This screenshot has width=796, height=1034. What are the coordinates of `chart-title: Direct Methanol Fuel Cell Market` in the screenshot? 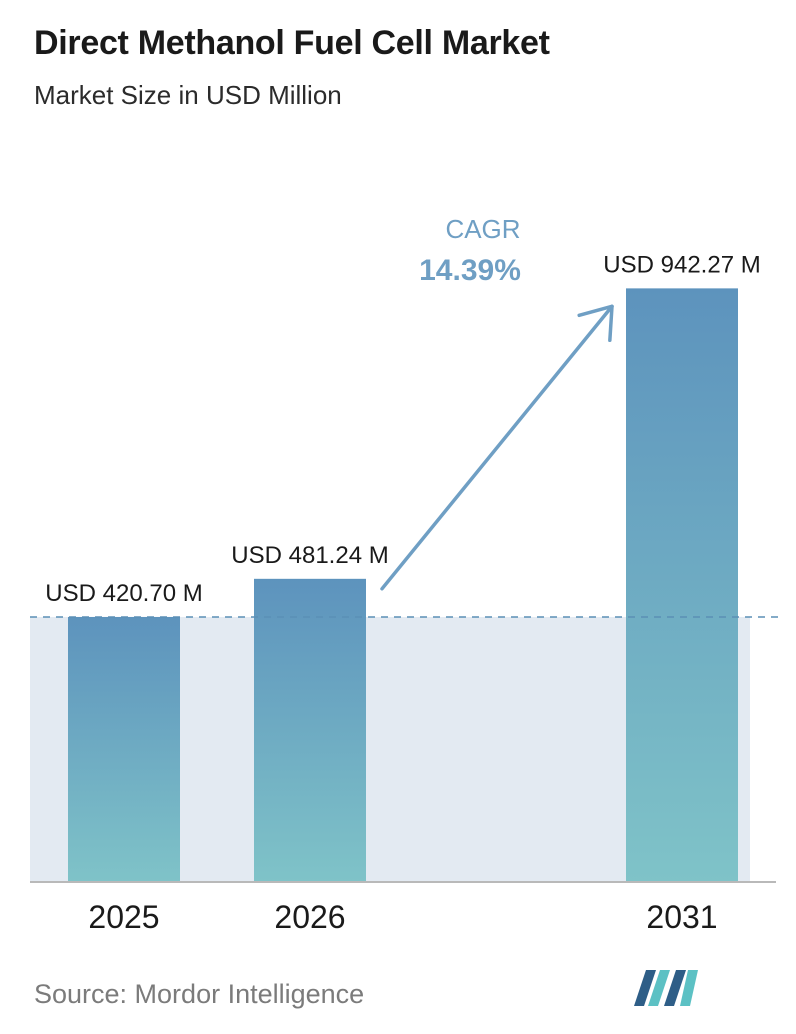 It's located at (292, 43).